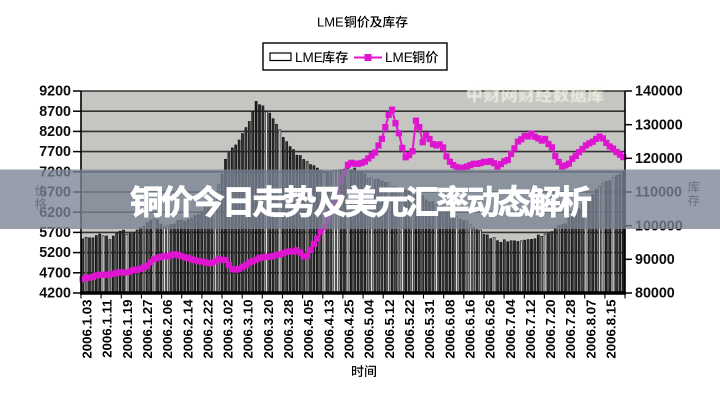  I want to click on svg-text: 4200, so click(55, 294).